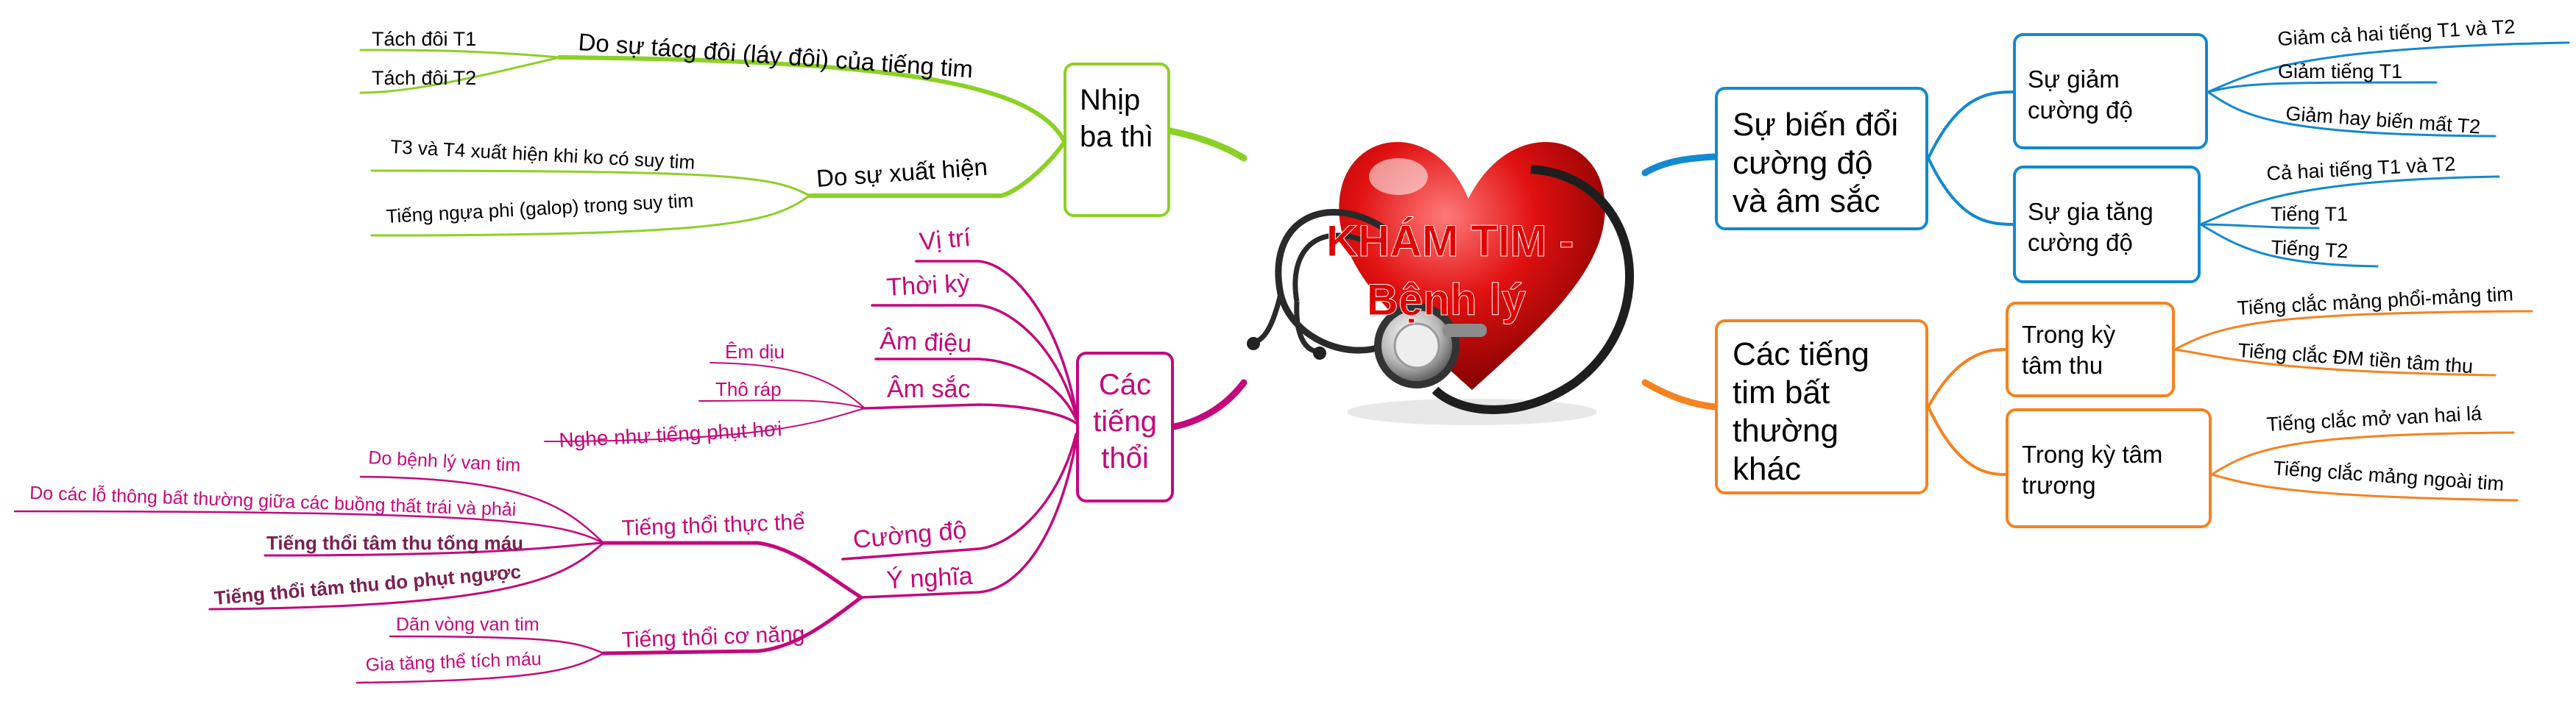 Image resolution: width=2576 pixels, height=707 pixels. I want to click on label-phut-nguoc: Tiếng thổi tâm thu do phụt ngược, so click(367, 585).